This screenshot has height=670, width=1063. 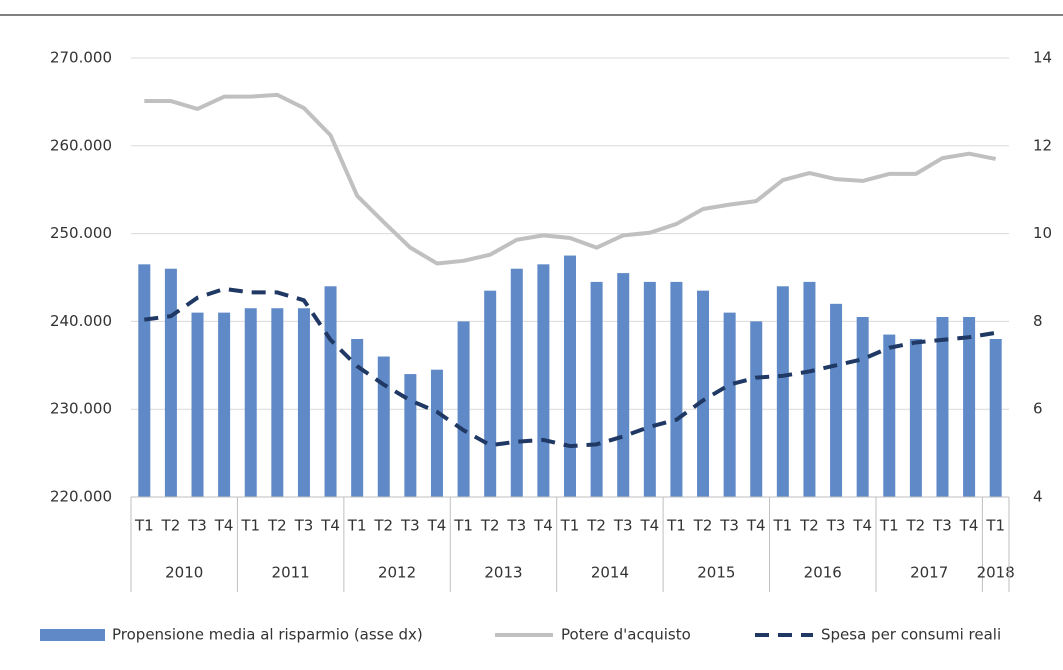 What do you see at coordinates (81, 409) in the screenshot?
I see `y-tick-label: 230.000` at bounding box center [81, 409].